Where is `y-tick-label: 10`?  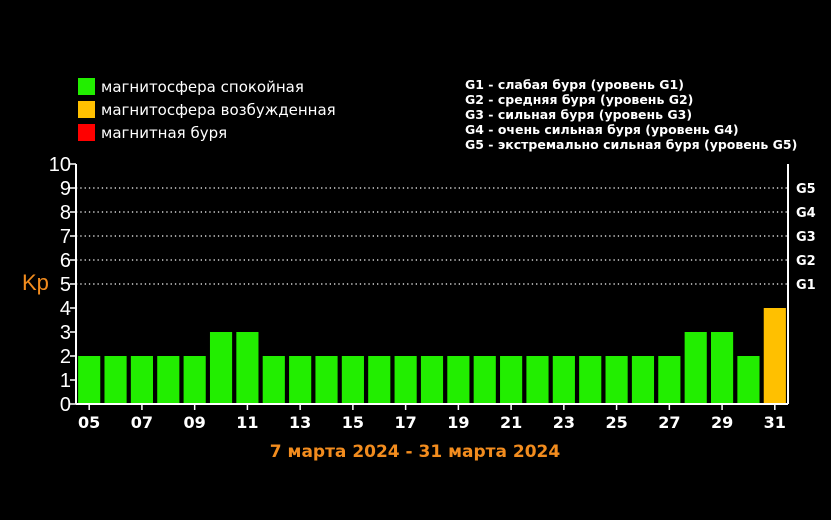
y-tick-label: 10 is located at coordinates (60, 165).